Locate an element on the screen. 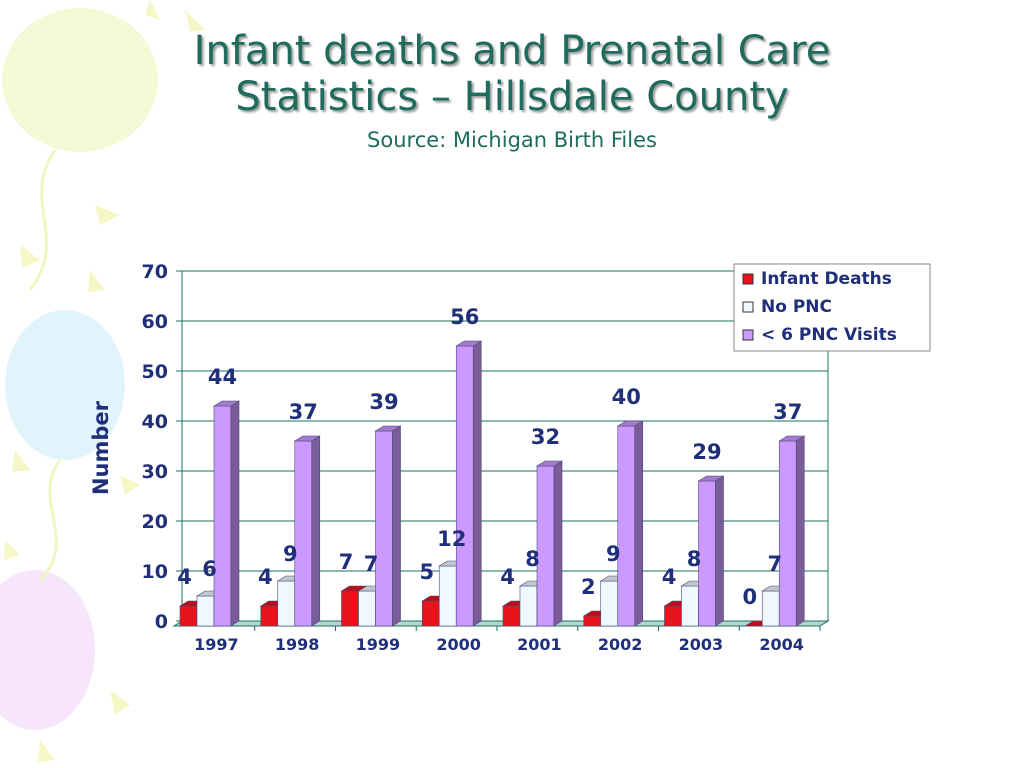 This screenshot has width=1024, height=768. x-tick-label: 2000 is located at coordinates (458, 644).